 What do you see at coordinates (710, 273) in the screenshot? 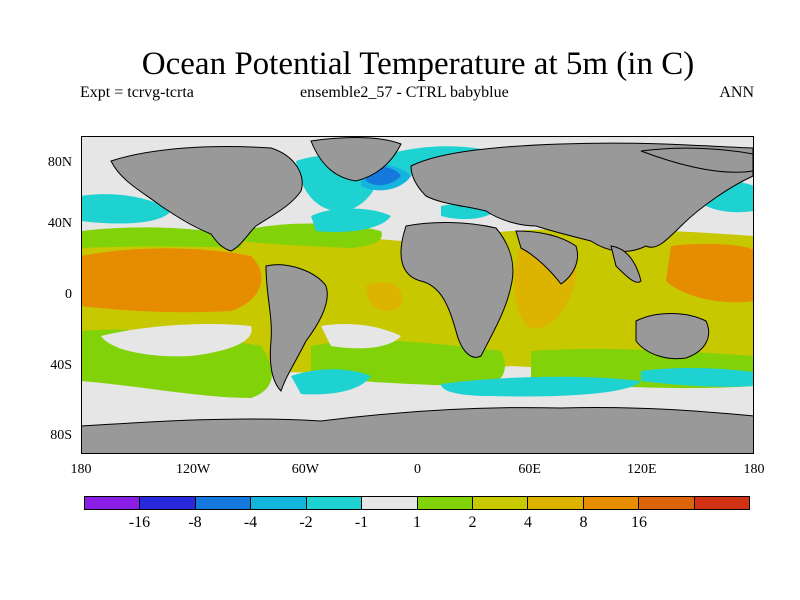
I see `anomaly-west-pacific-warm` at bounding box center [710, 273].